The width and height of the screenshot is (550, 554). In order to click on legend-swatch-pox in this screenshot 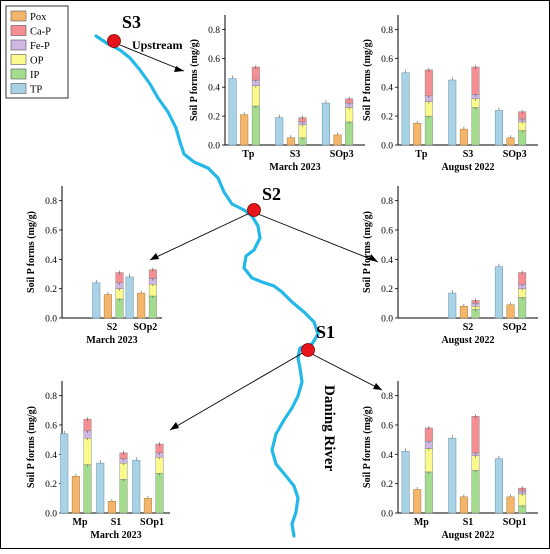, I will do `click(18, 16)`.